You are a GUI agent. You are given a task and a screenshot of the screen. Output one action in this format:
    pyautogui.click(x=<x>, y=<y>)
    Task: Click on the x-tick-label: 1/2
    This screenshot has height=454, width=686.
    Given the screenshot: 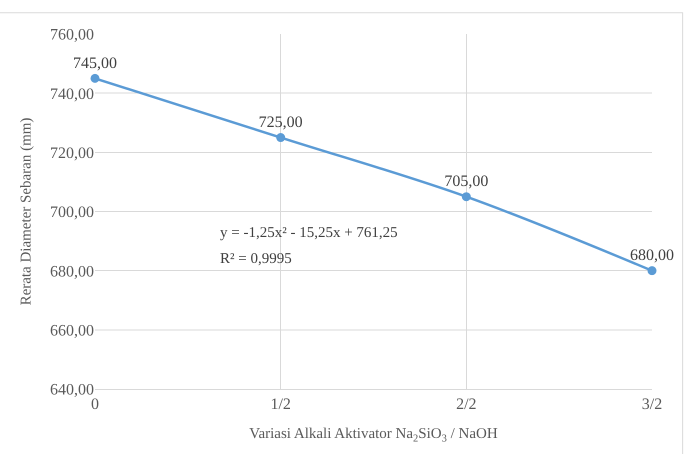 What is the action you would take?
    pyautogui.click(x=280, y=405)
    